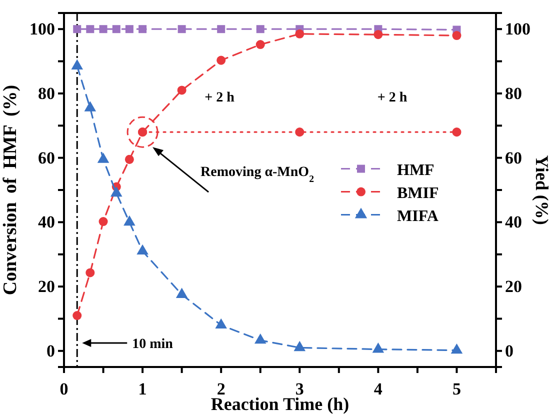  Describe the element at coordinates (153, 344) in the screenshot. I see `annotation: 10 min` at that location.